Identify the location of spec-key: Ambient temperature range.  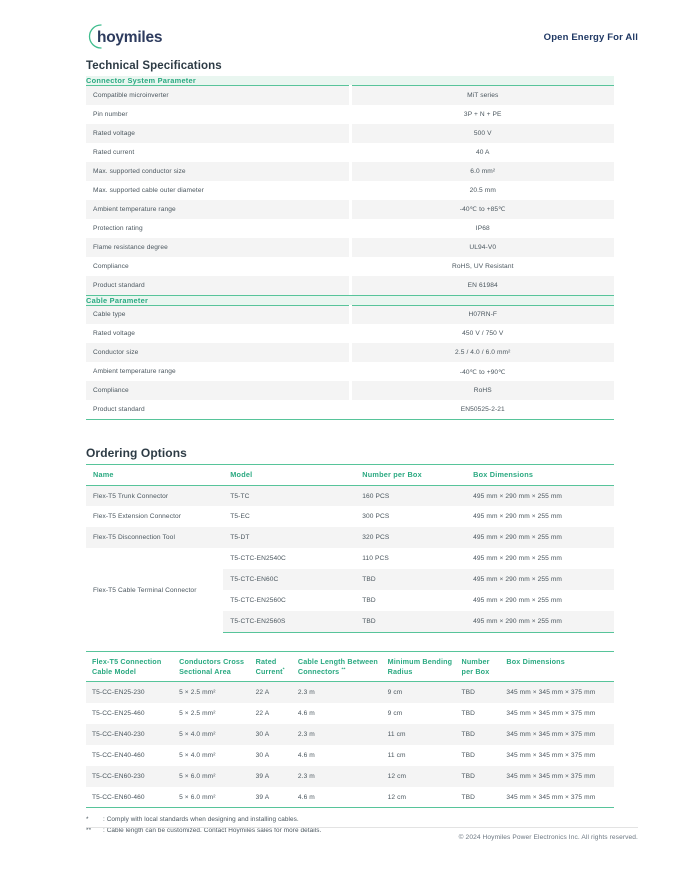
(219, 371).